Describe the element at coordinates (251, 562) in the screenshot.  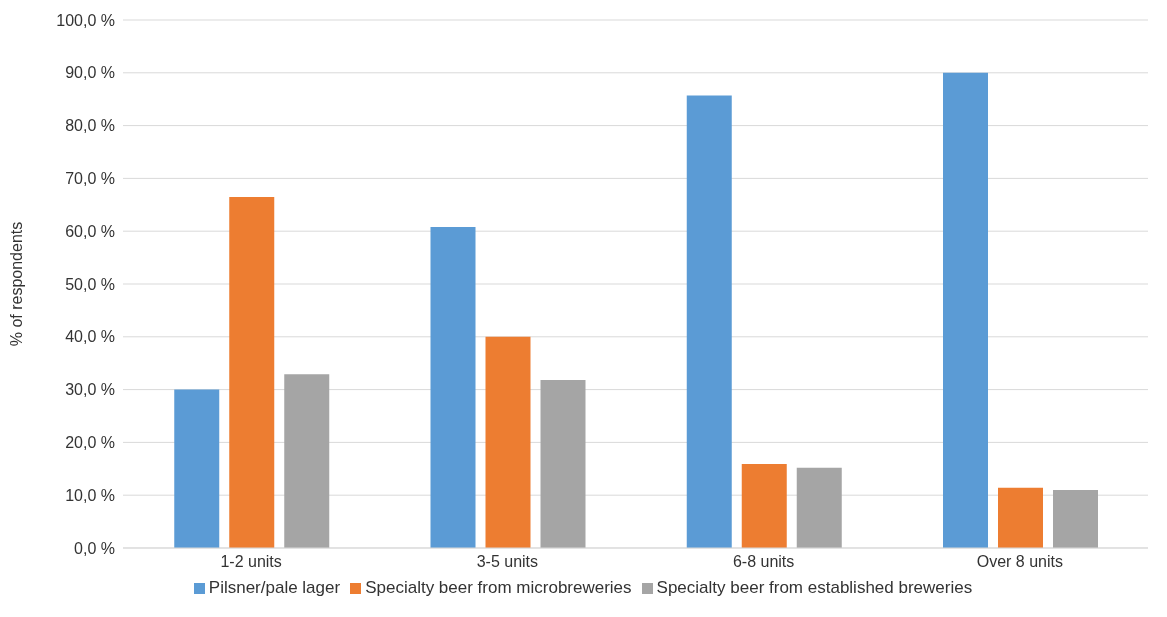
I see `x-tick-label: 1-2 units` at that location.